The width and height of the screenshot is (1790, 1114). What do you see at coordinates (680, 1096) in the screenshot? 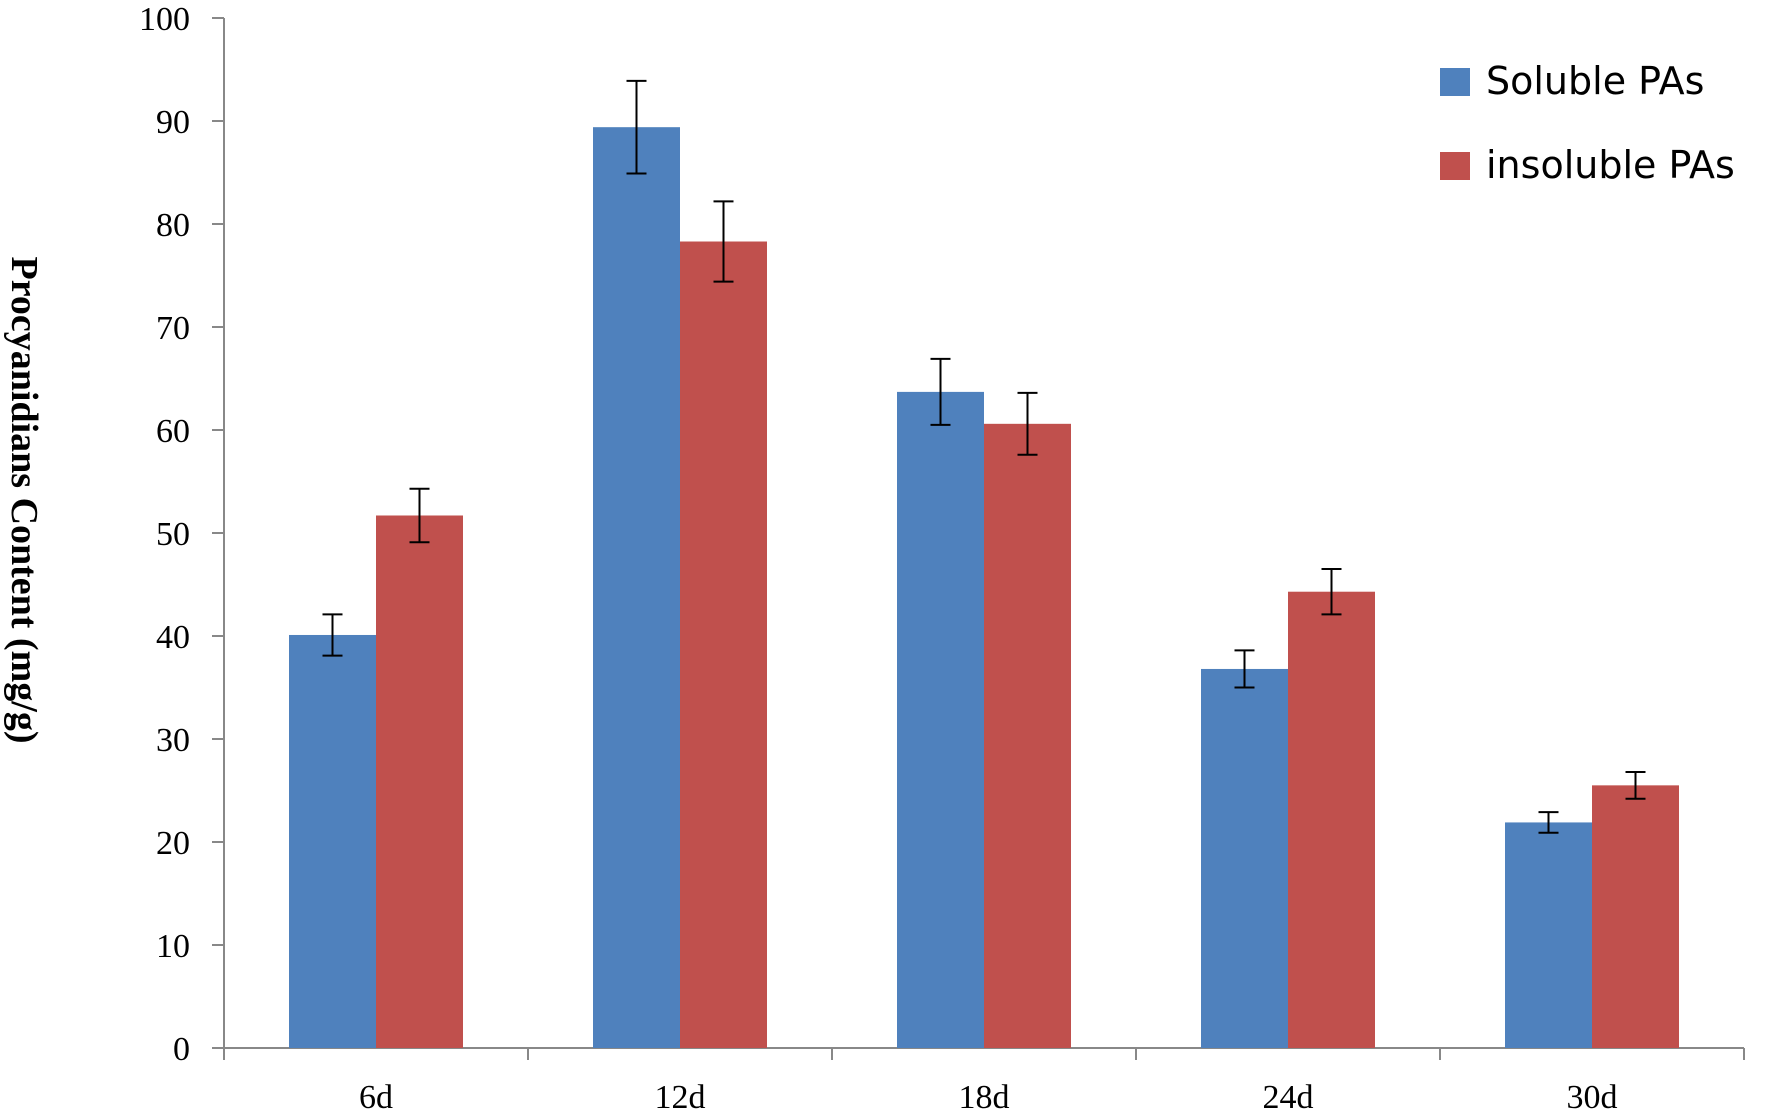
I see `x-tick-label: 12d` at bounding box center [680, 1096].